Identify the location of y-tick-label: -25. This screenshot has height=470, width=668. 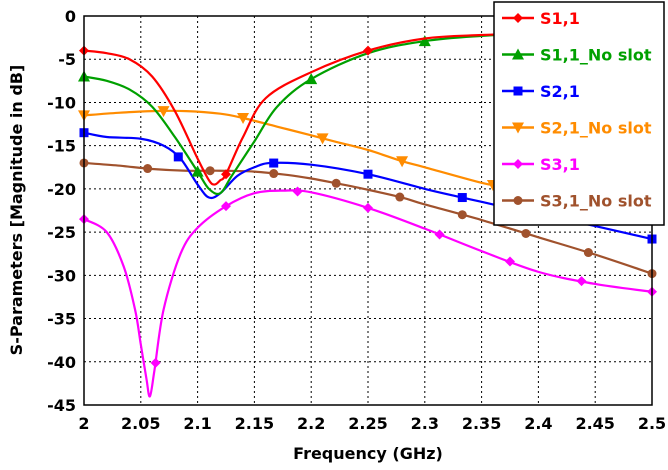
(61, 232).